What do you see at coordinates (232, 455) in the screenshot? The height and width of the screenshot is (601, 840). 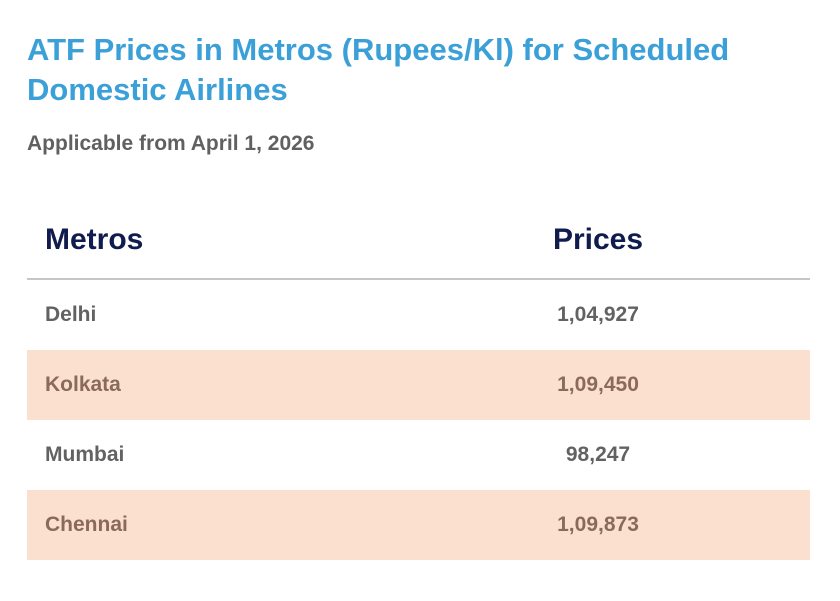 I see `metro-cell: Mumbai` at bounding box center [232, 455].